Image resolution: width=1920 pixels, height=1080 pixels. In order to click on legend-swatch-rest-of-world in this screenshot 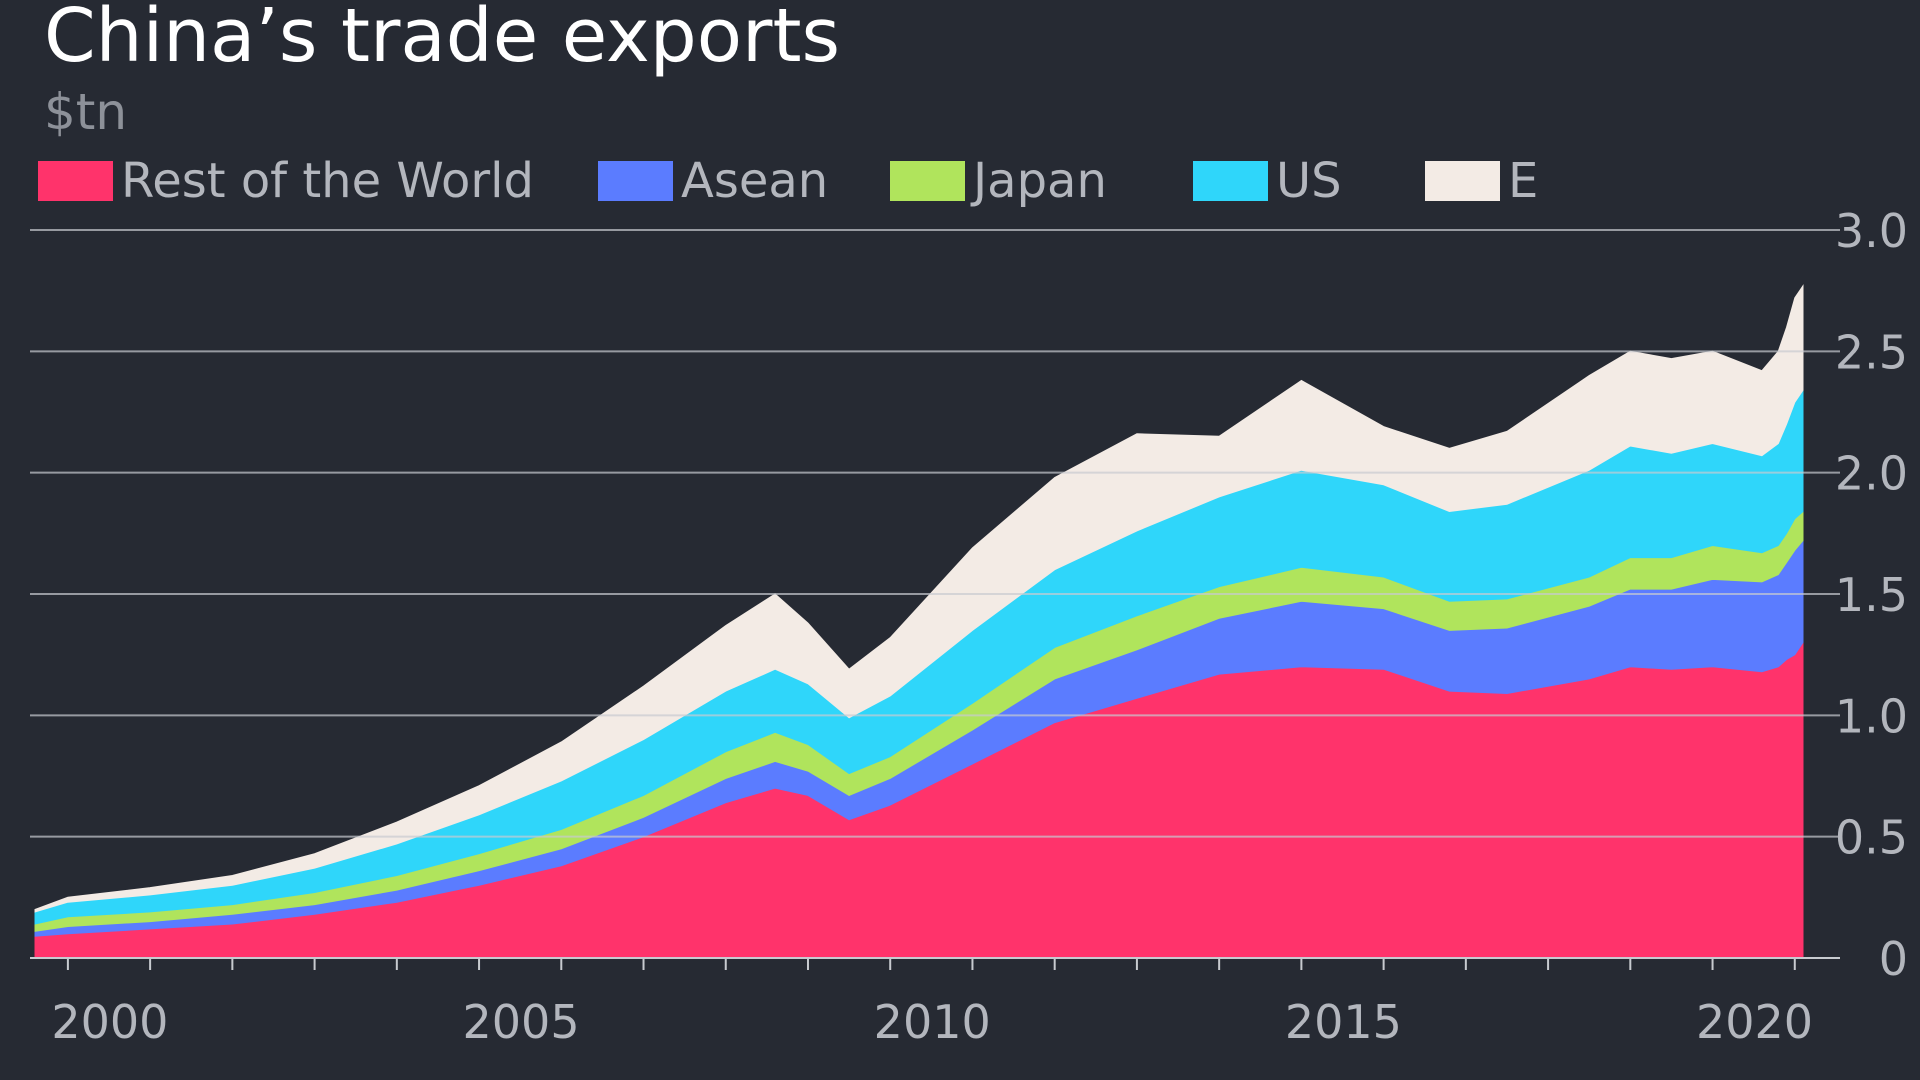, I will do `click(75, 181)`.